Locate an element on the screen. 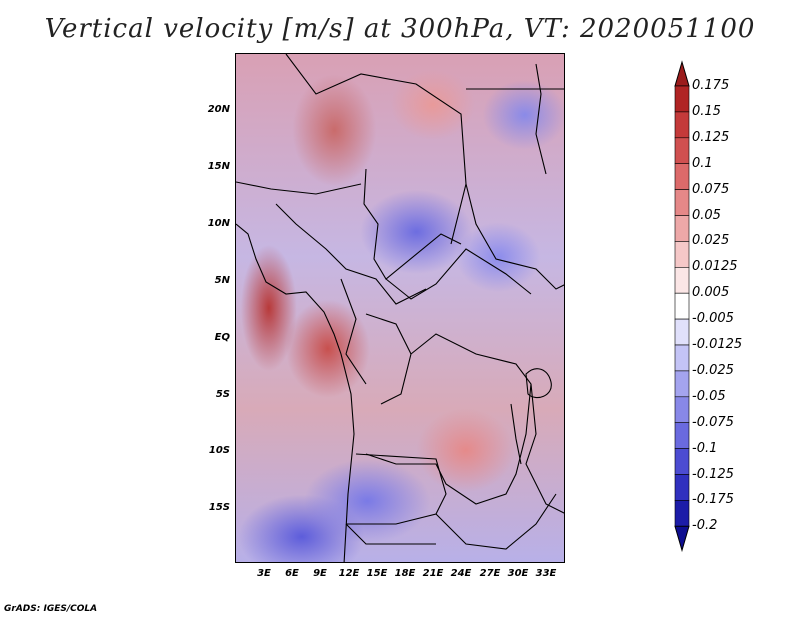 This screenshot has height=618, width=800. coastline is located at coordinates (295, 392).